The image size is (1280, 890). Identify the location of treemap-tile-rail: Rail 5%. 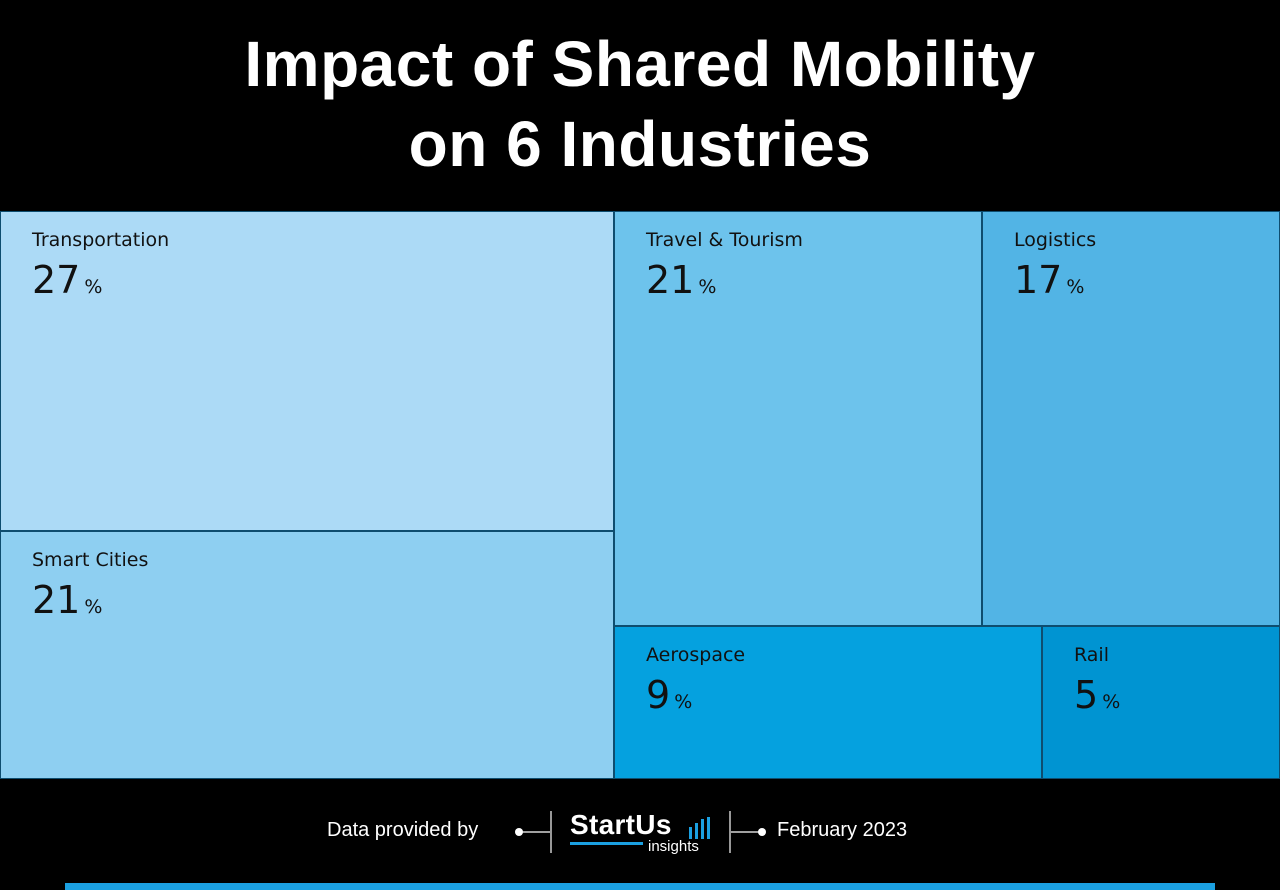
(1161, 702).